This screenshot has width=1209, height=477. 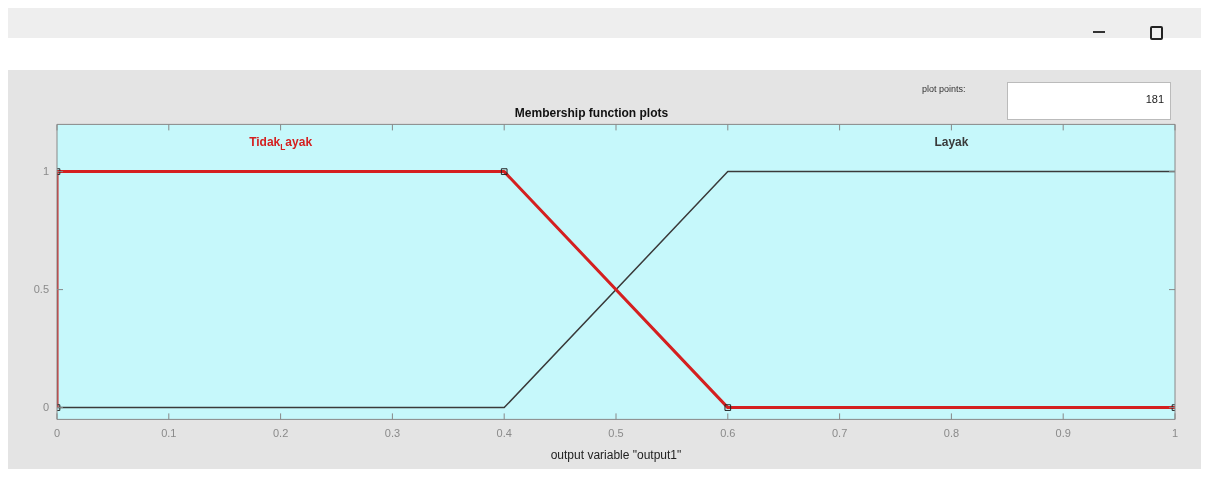 What do you see at coordinates (45, 170) in the screenshot?
I see `y-tick-label: 1` at bounding box center [45, 170].